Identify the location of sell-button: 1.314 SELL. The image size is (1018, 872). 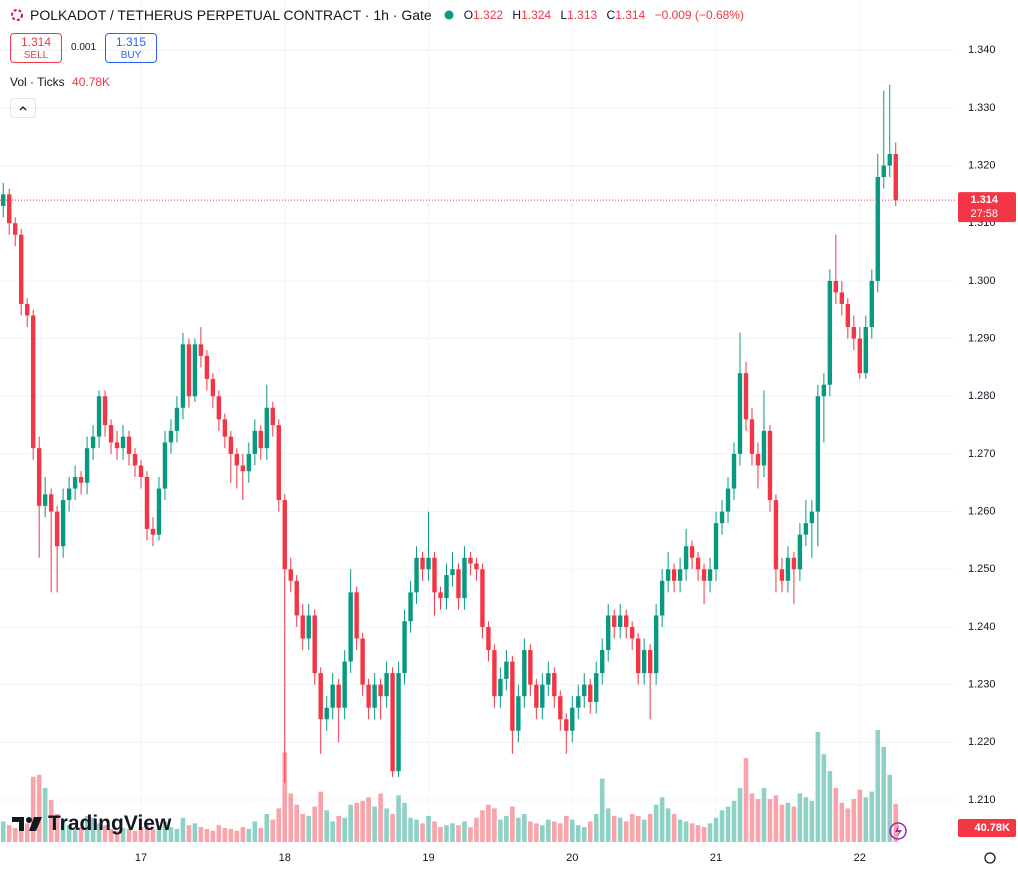
(36, 48).